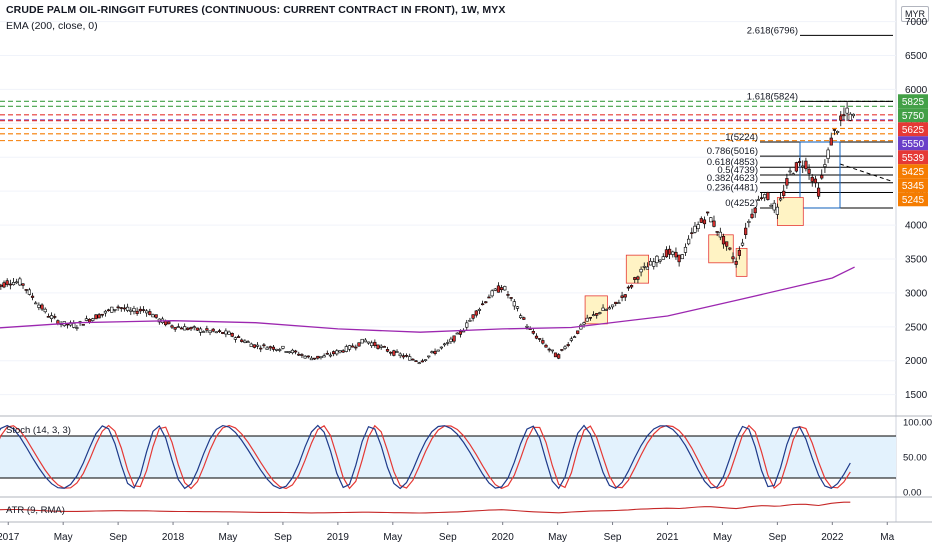  What do you see at coordinates (916, 327) in the screenshot?
I see `y-tick-label: 2500` at bounding box center [916, 327].